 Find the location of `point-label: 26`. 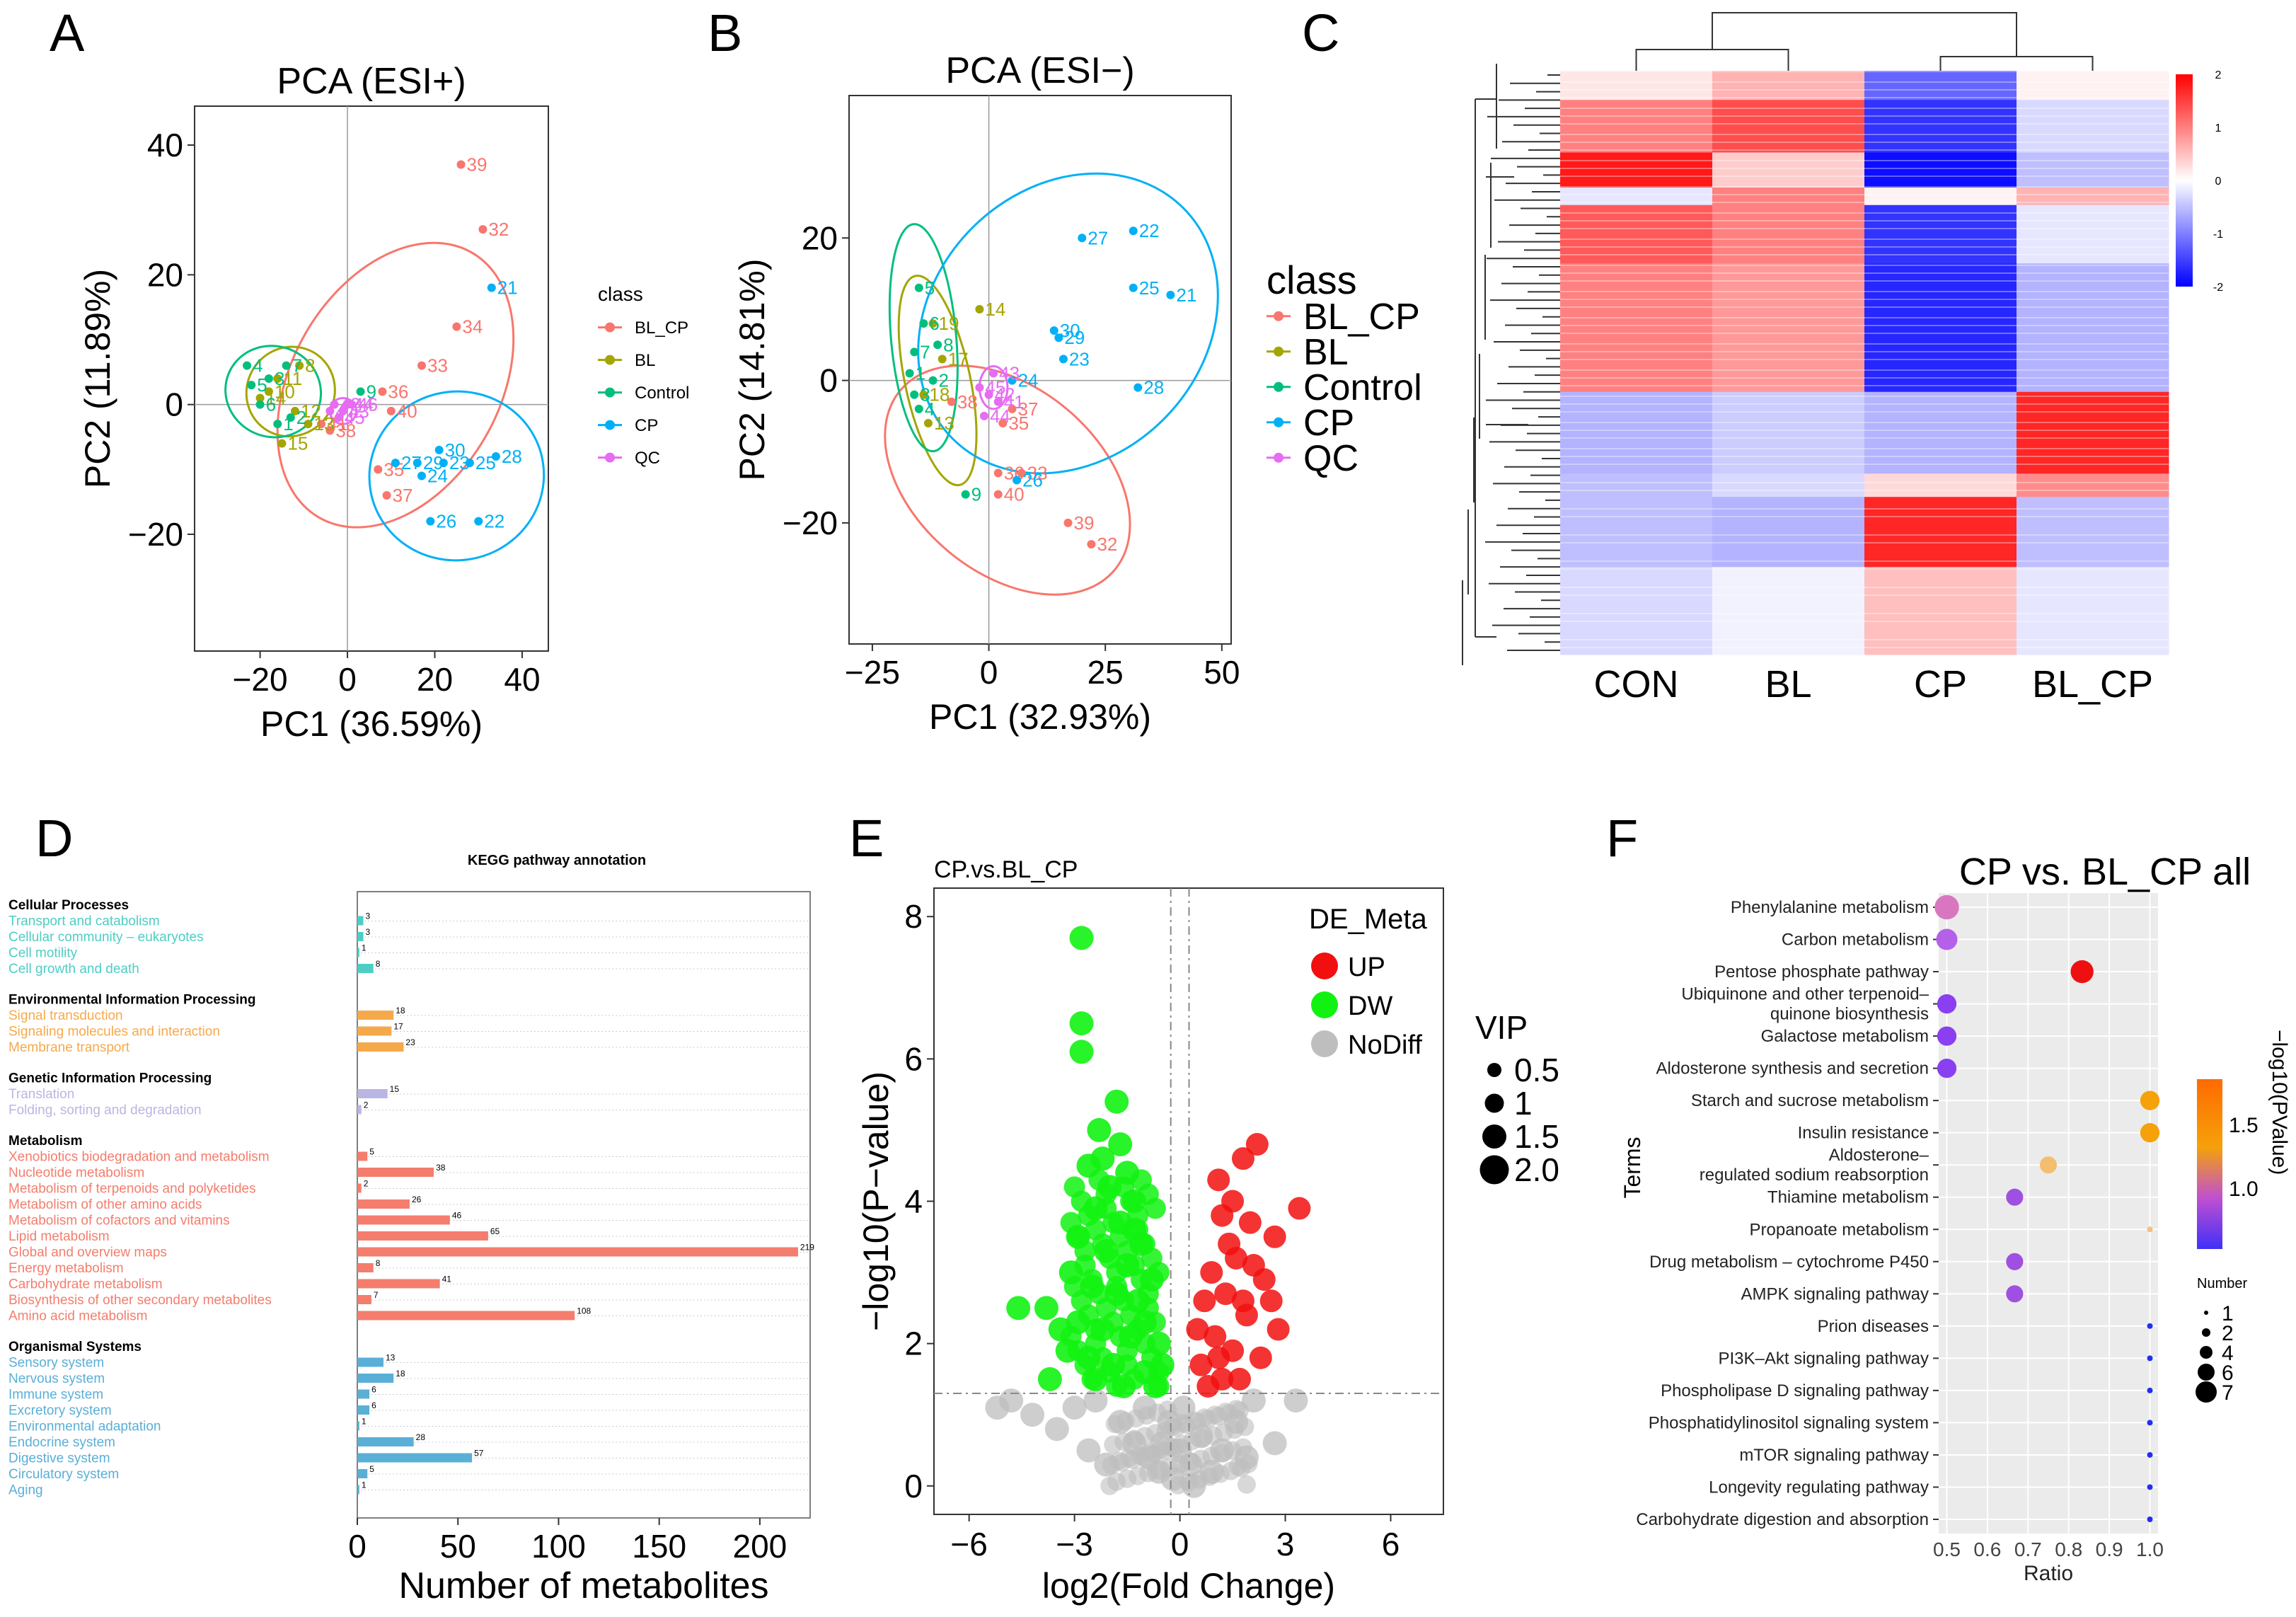

point-label: 26 is located at coordinates (446, 521).